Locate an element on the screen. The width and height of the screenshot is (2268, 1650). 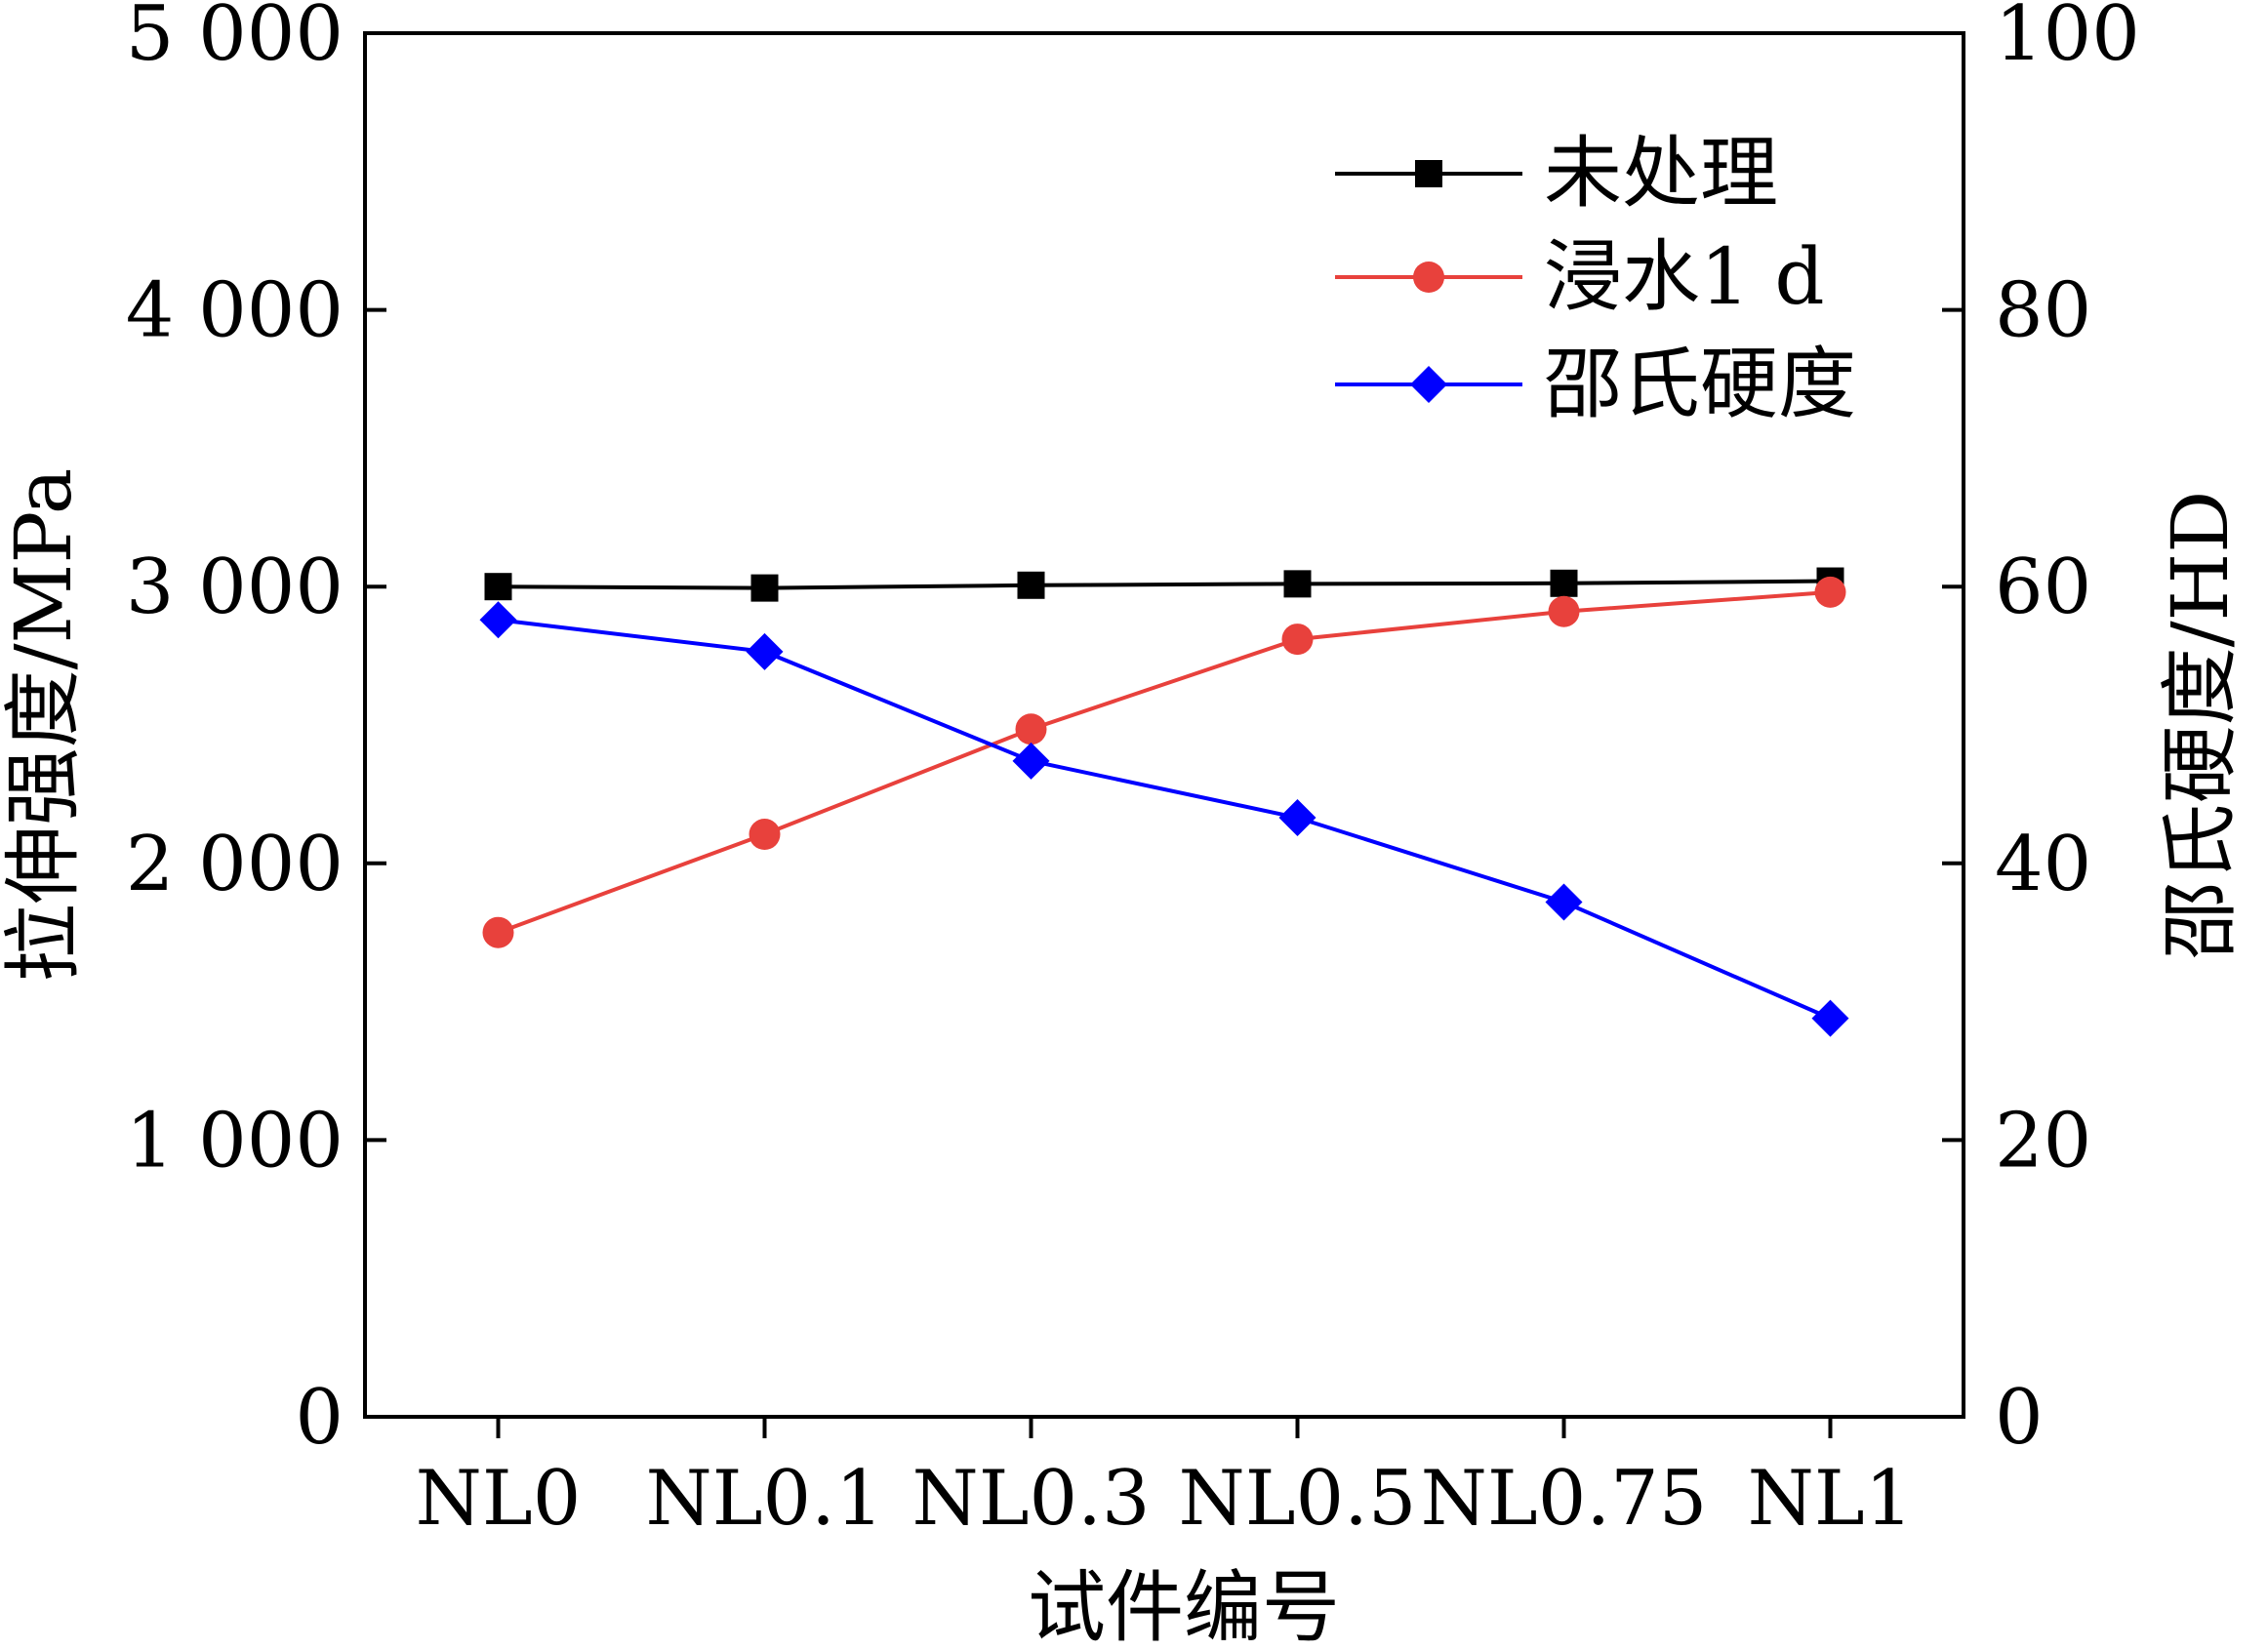
x-tick-label: NL0 is located at coordinates (499, 1499).